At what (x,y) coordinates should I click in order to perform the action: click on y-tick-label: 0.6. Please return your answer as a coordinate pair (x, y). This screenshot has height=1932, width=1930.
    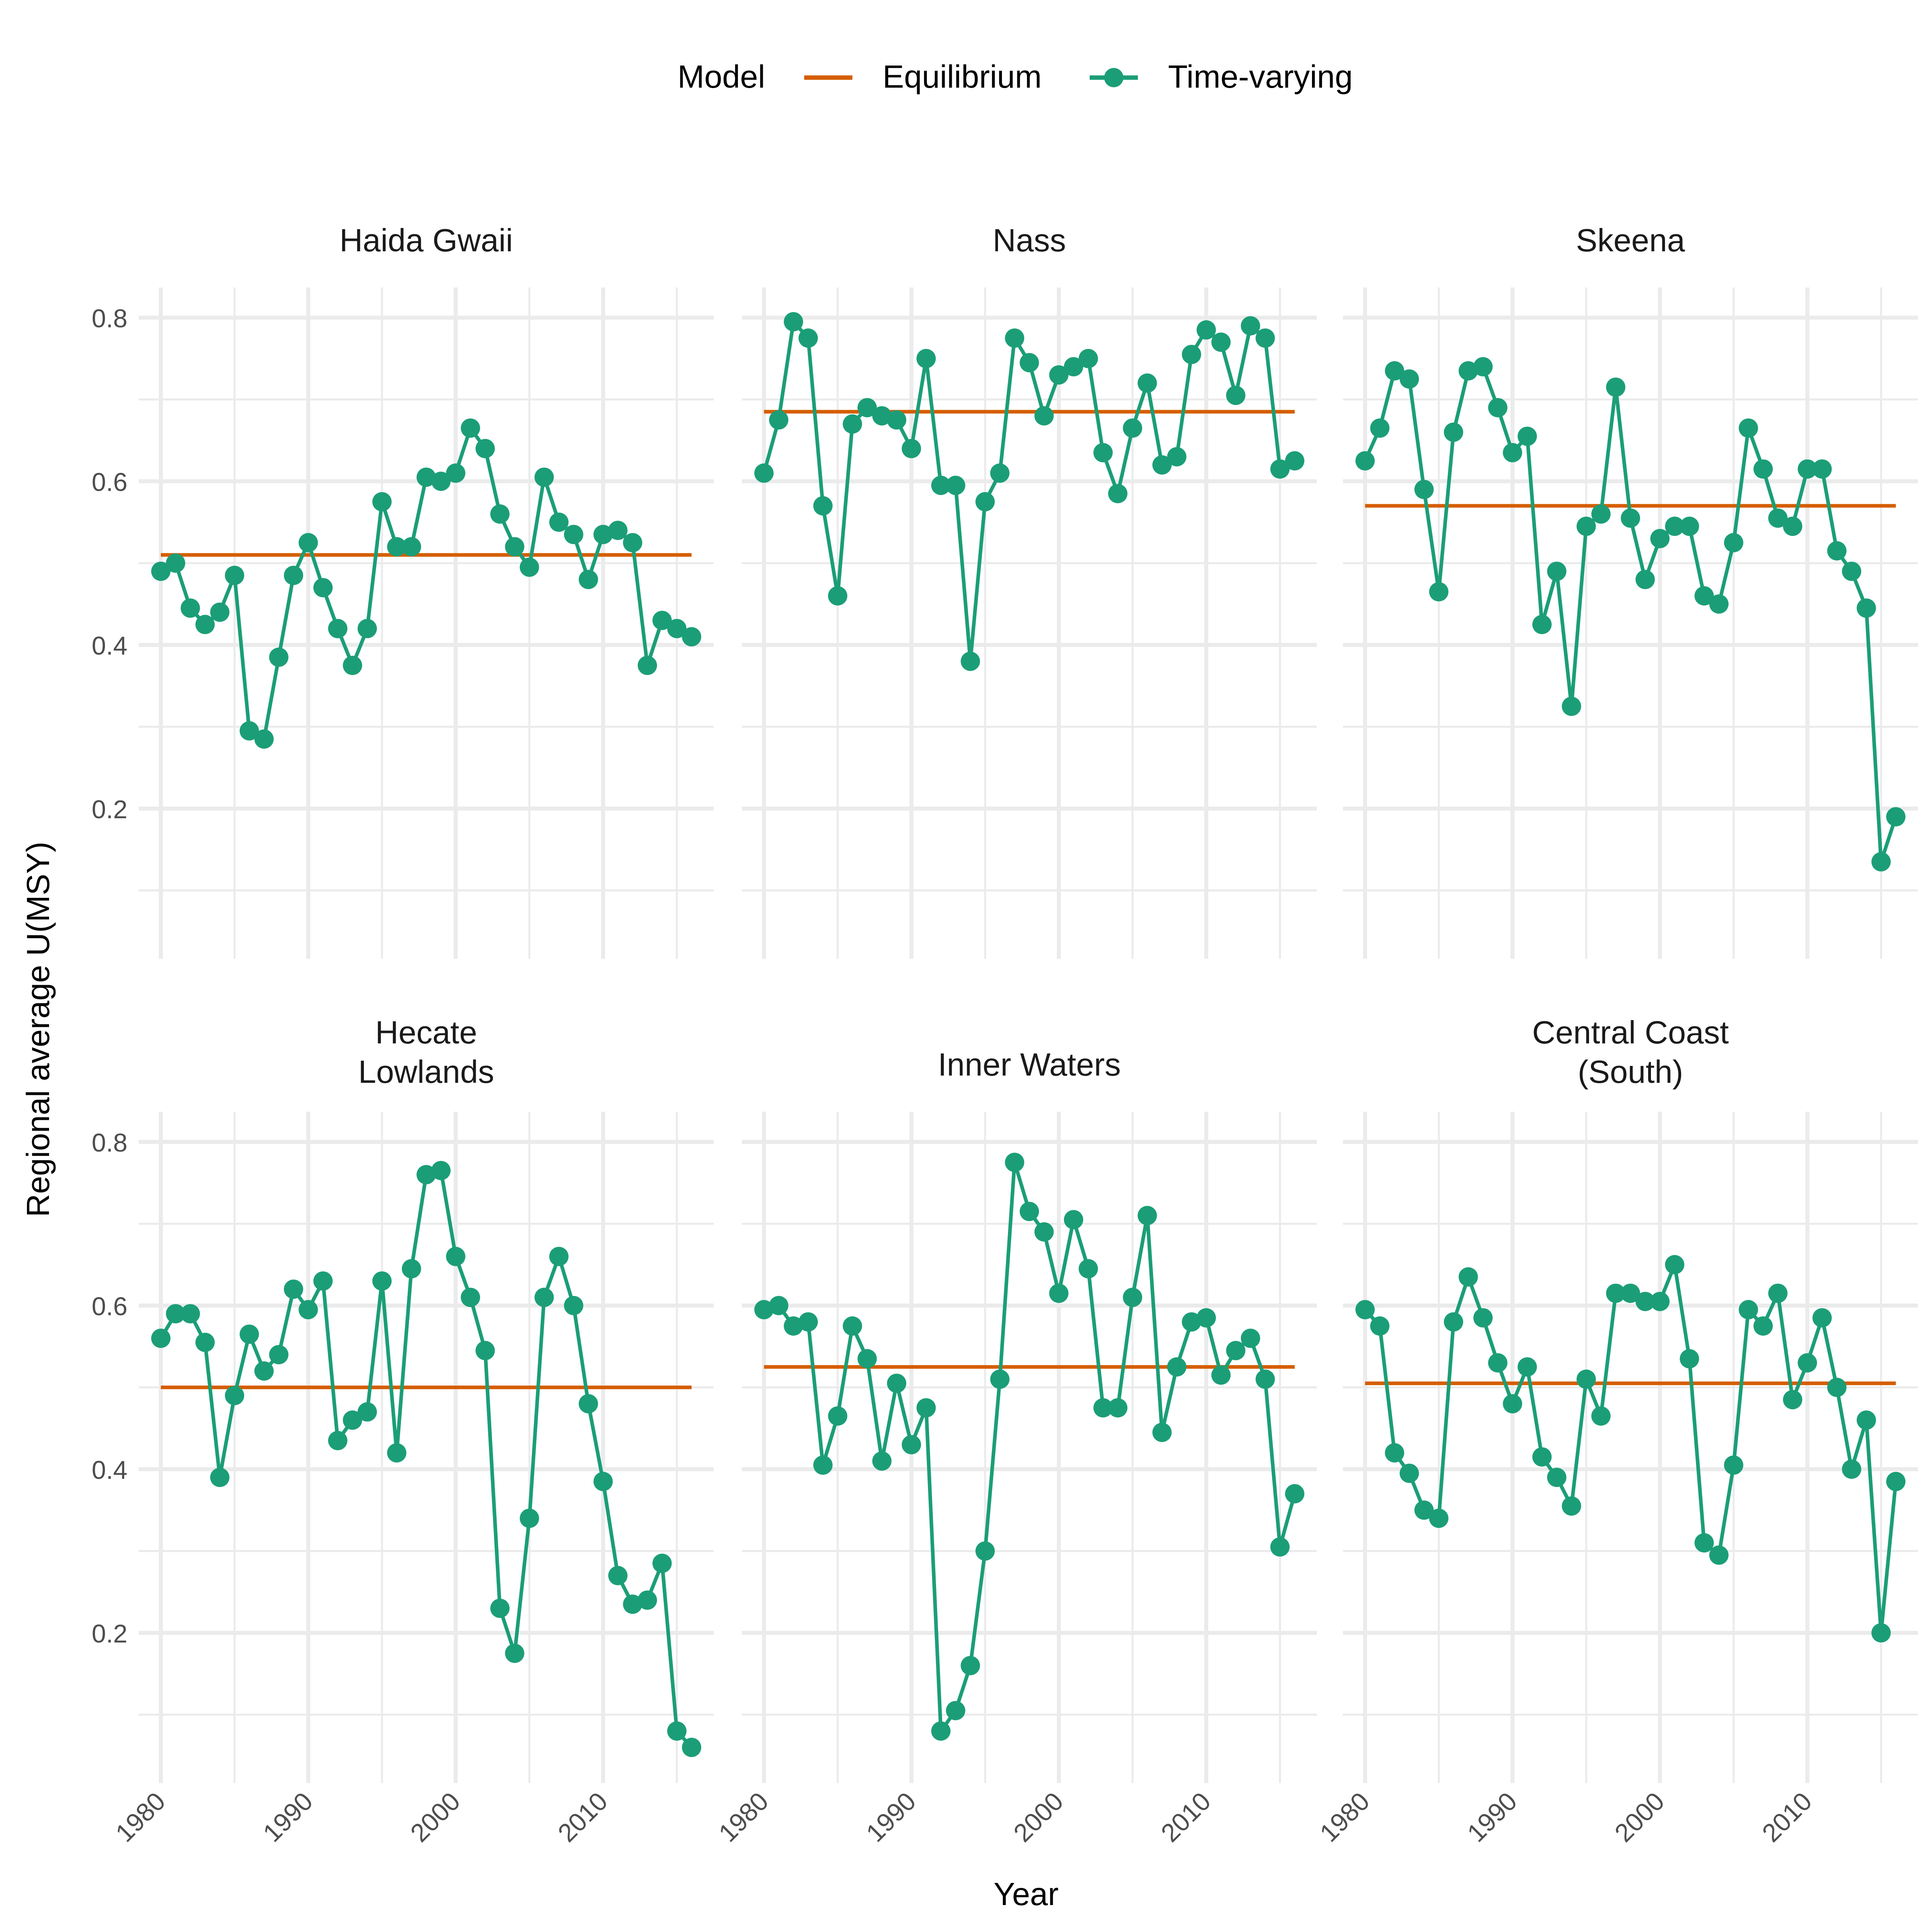
    Looking at the image, I should click on (109, 1306).